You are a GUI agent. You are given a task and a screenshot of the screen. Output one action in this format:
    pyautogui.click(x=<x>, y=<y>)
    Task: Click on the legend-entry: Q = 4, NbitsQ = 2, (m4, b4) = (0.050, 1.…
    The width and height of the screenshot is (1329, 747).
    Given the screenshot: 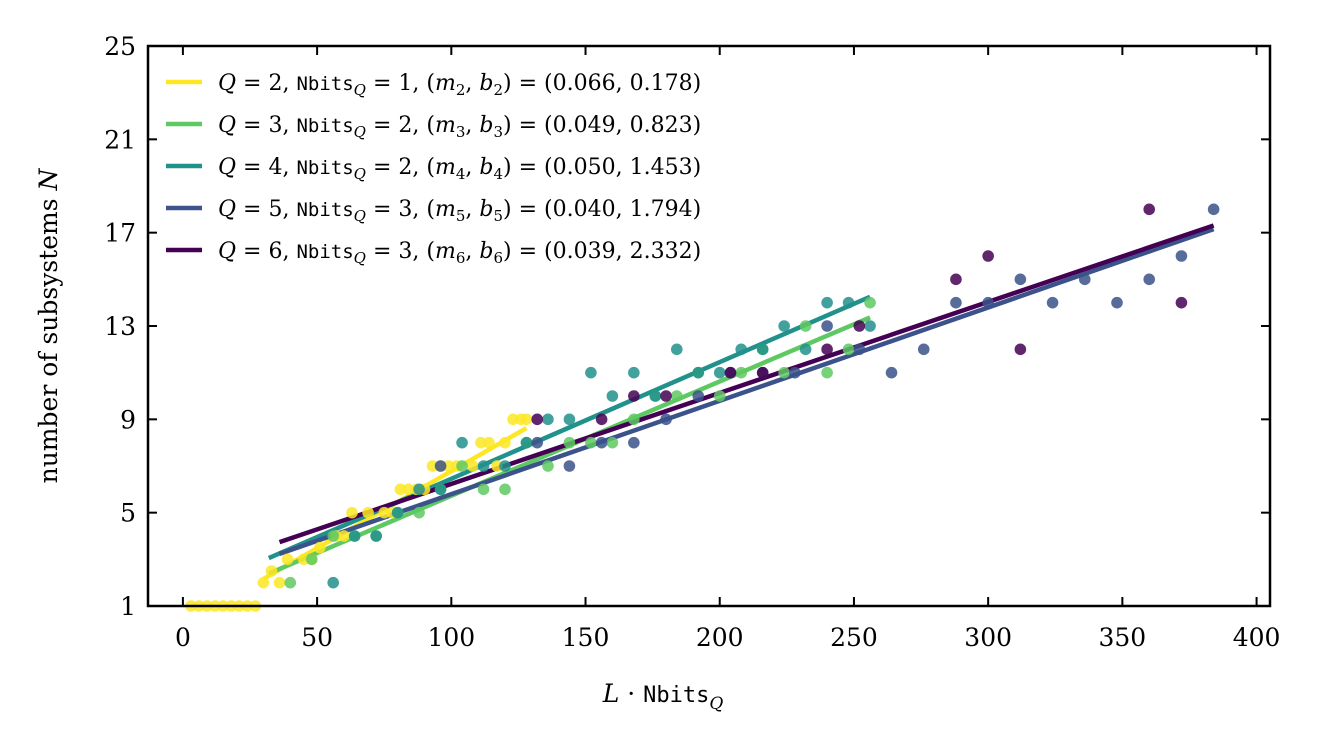 What is the action you would take?
    pyautogui.click(x=459, y=169)
    